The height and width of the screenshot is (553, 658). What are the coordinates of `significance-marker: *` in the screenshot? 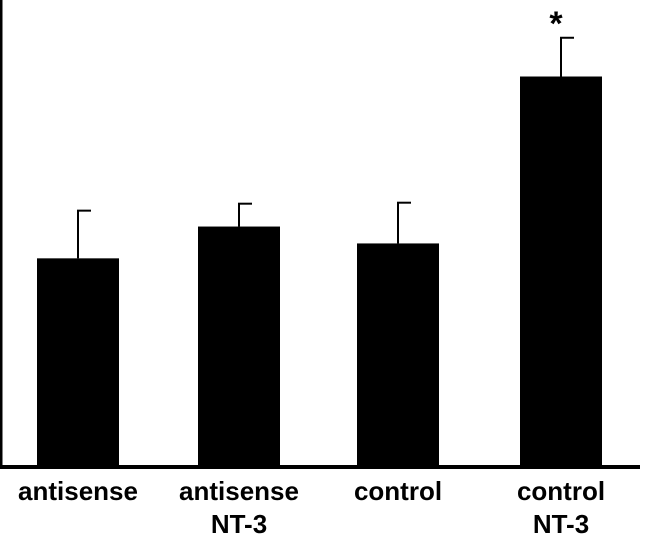 It's located at (556, 24).